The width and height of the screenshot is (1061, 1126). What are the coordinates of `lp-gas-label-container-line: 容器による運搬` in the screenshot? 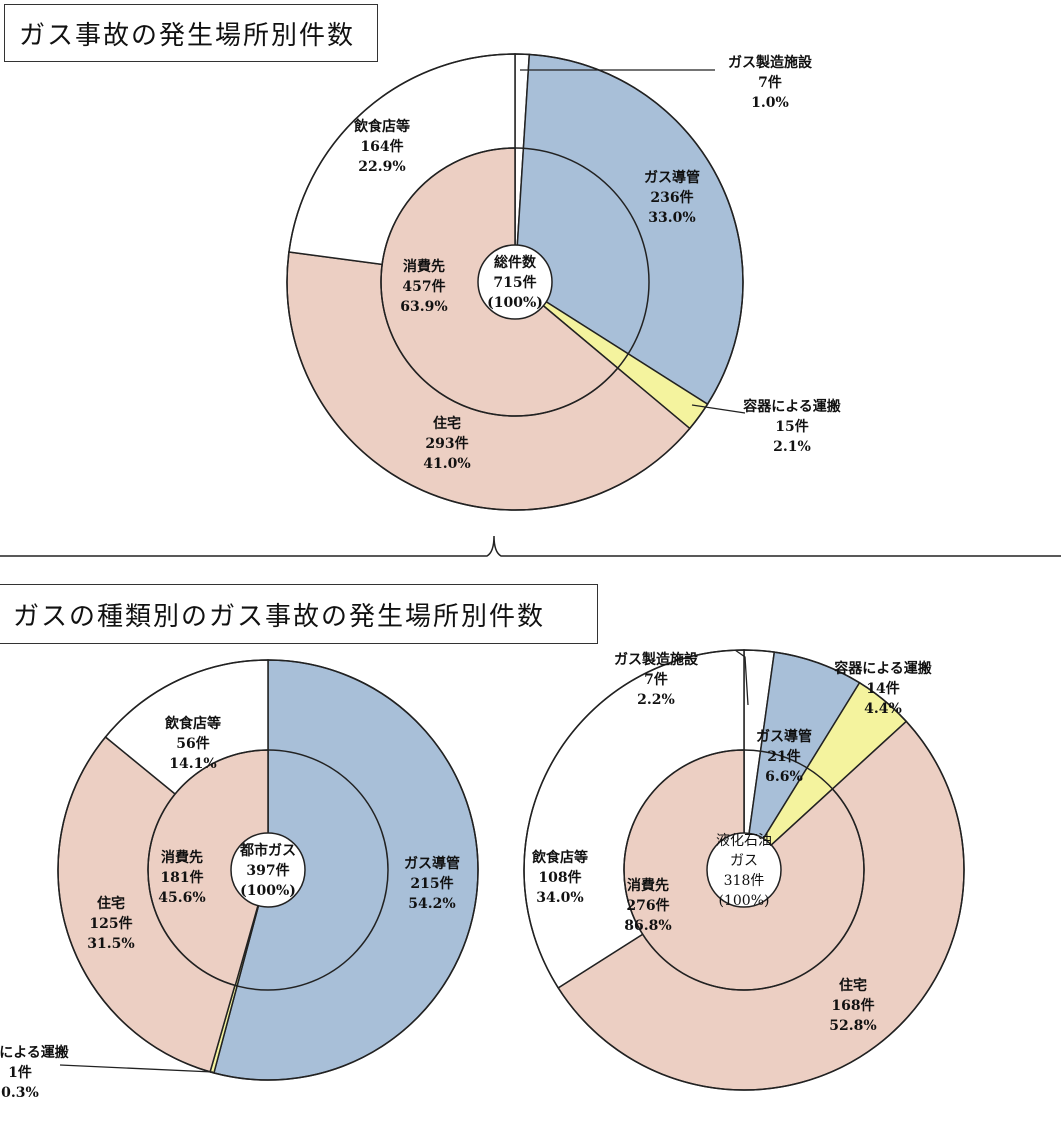 It's located at (882, 668).